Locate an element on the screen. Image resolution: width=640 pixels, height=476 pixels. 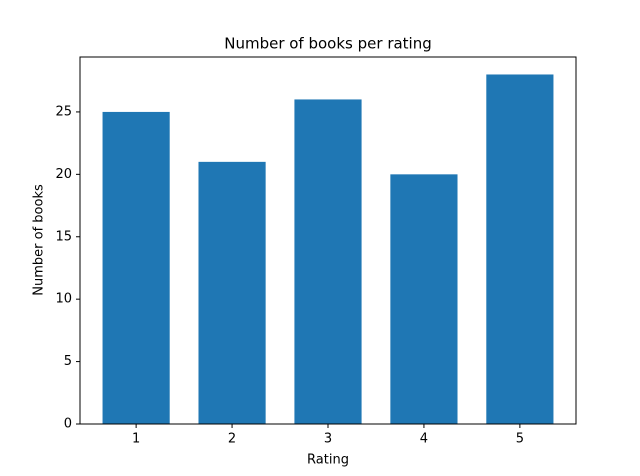
y-axis-label: Number of books is located at coordinates (39, 240).